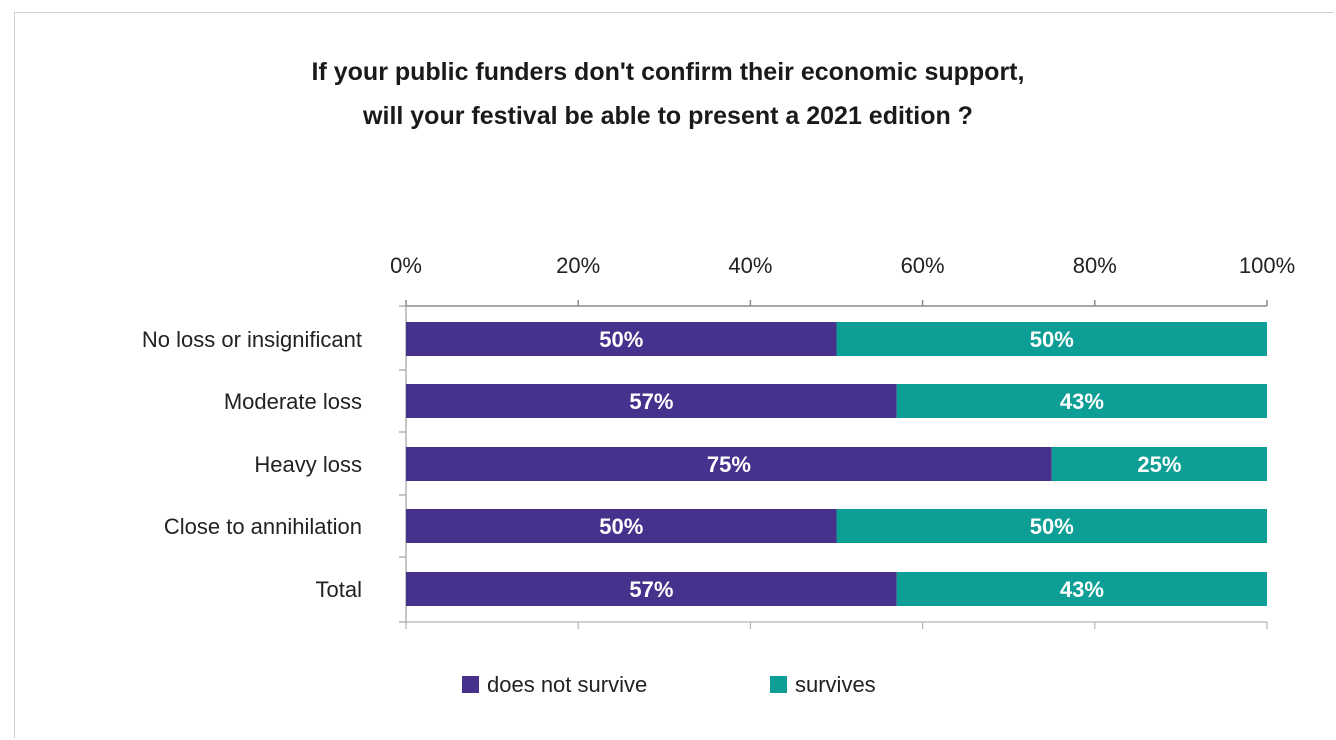 The image size is (1336, 740). I want to click on y-tick-label: Moderate loss, so click(293, 401).